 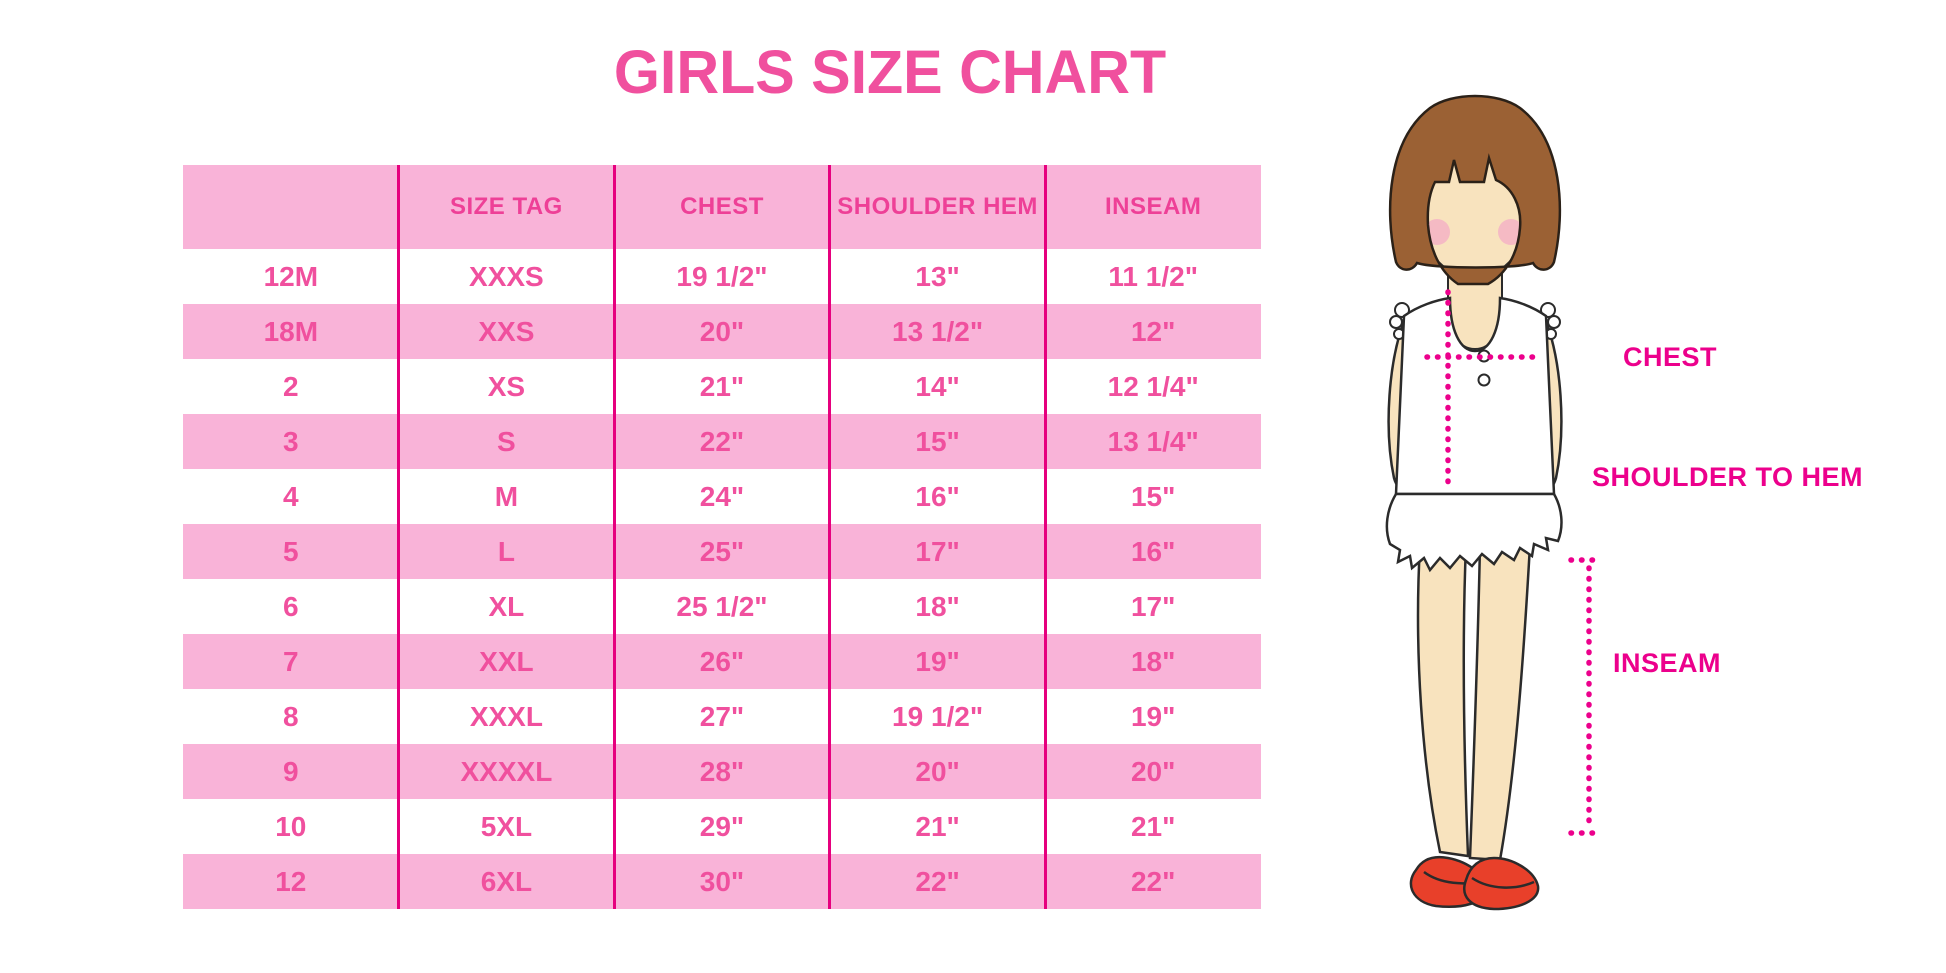 What do you see at coordinates (506, 551) in the screenshot?
I see `table-cell: L` at bounding box center [506, 551].